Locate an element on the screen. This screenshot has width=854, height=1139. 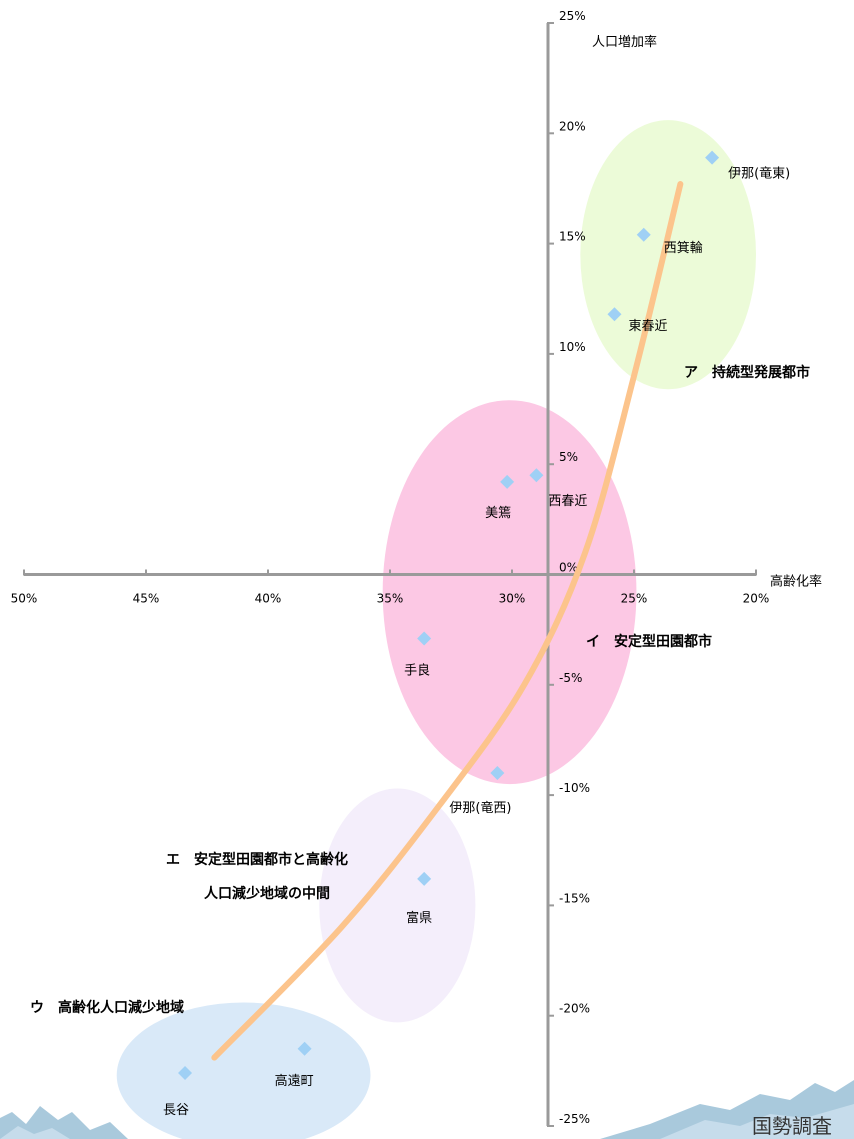
x-tick-label: 50% is located at coordinates (24, 599).